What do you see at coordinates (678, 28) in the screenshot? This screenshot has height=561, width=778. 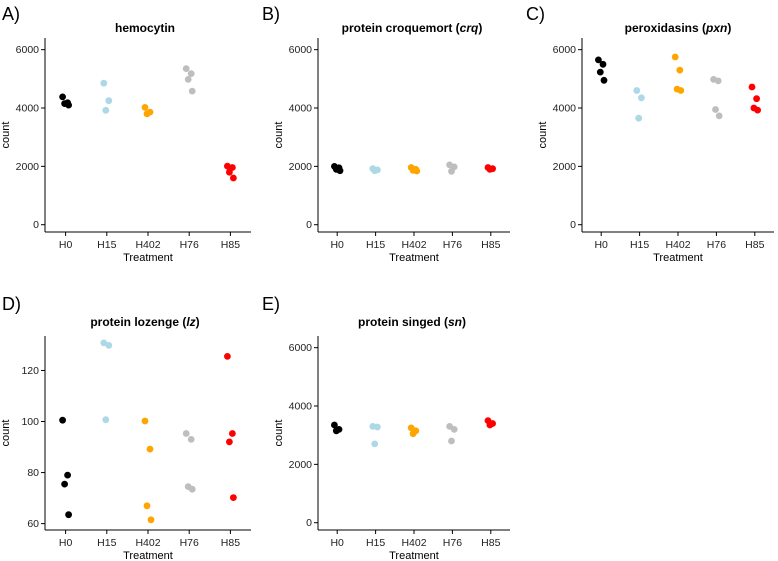 I see `chart-title: peroxidasins (pxn)` at bounding box center [678, 28].